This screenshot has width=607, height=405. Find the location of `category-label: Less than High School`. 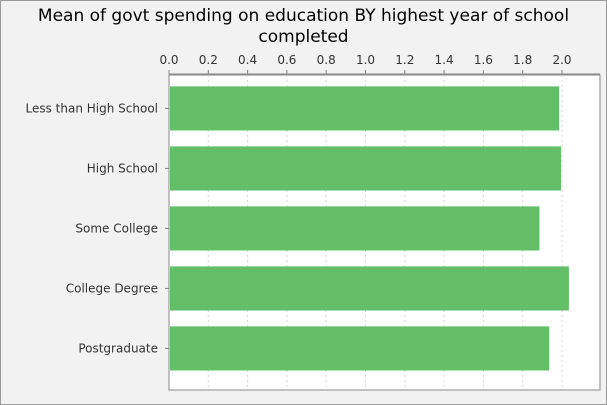

category-label: Less than High School is located at coordinates (92, 108).